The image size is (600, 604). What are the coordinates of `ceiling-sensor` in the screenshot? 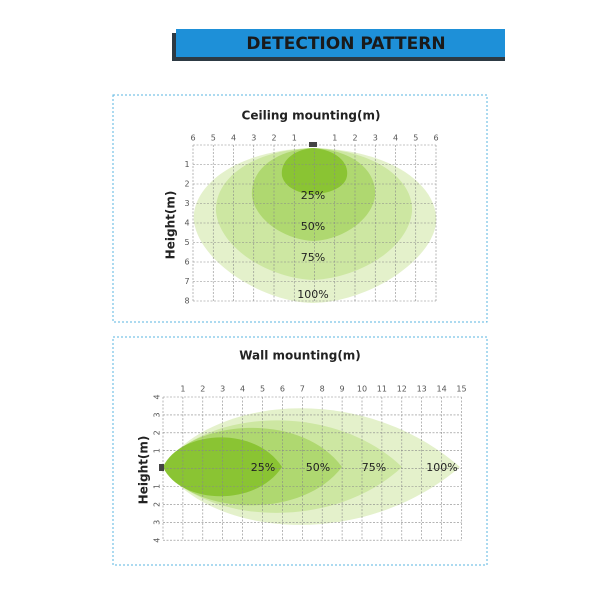 It's located at (313, 144).